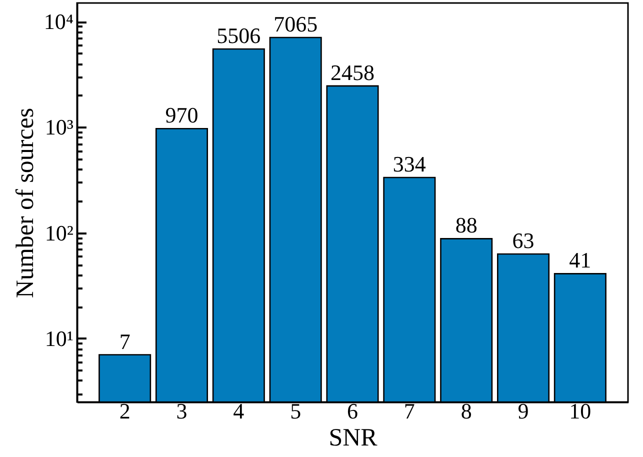  Describe the element at coordinates (59, 21) in the screenshot. I see `y-tick-label: 10⁴` at that location.